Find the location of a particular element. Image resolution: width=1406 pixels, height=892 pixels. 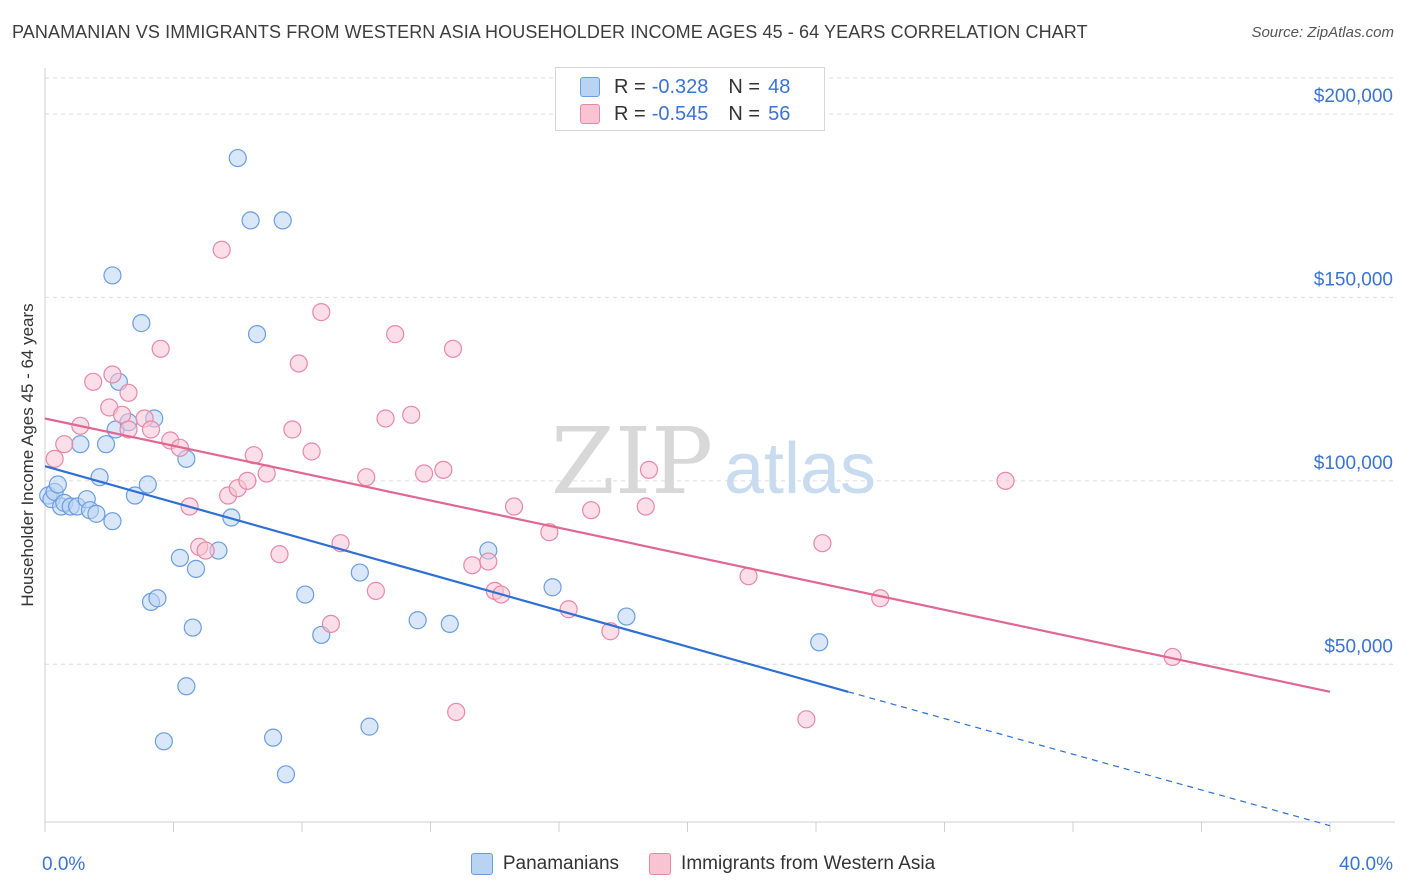

legend-item-western-asia: Immigrants from Western Asia is located at coordinates (792, 864).